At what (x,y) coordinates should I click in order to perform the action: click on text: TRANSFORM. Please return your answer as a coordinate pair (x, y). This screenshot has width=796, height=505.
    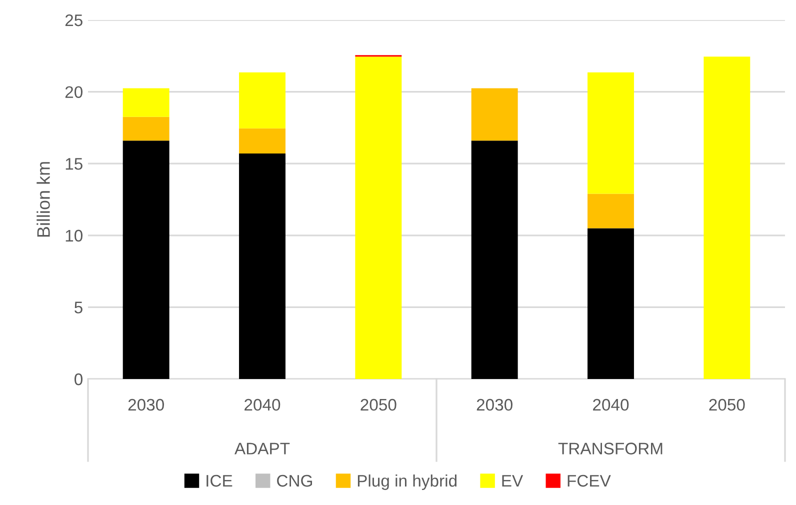
    Looking at the image, I should click on (610, 448).